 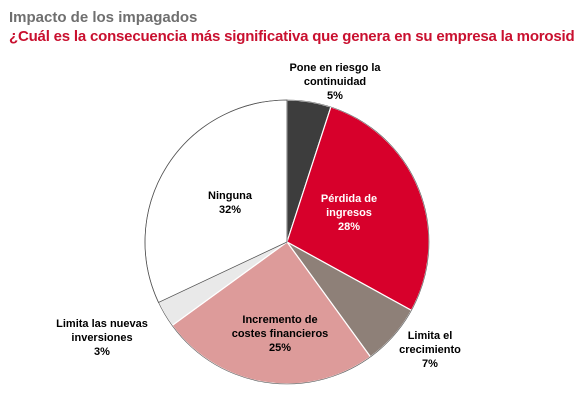 What do you see at coordinates (430, 350) in the screenshot?
I see `slice-label: Limita el crecimiento 7%` at bounding box center [430, 350].